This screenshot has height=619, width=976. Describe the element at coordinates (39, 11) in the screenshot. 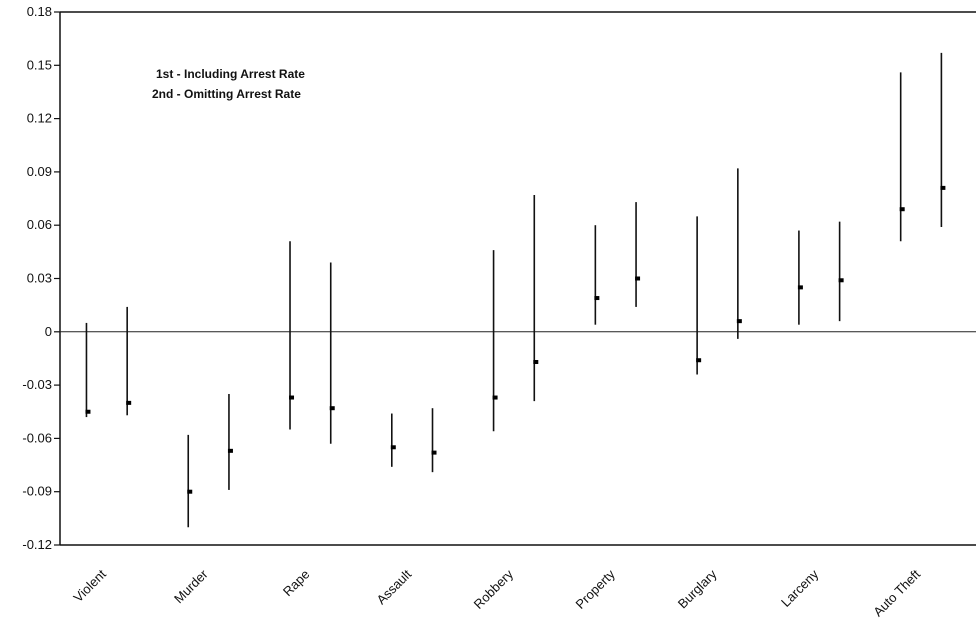

I see `y-tick-label: 0.18` at that location.